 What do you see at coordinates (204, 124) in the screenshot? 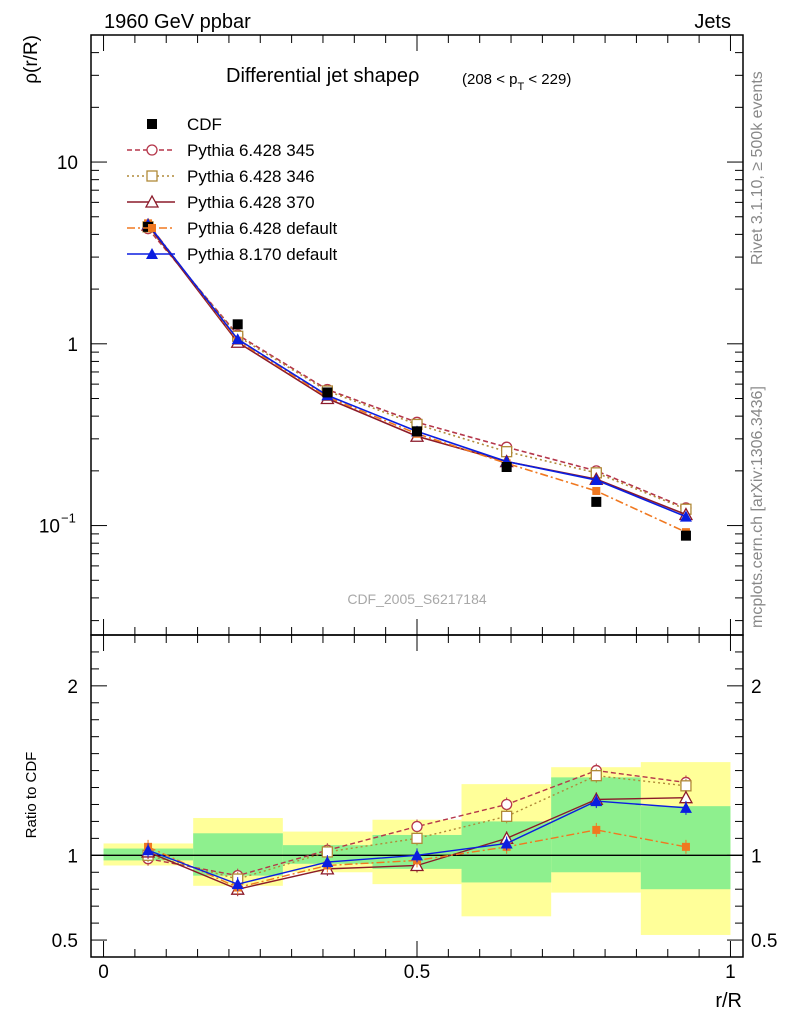
I see `legend-label: CDF` at bounding box center [204, 124].